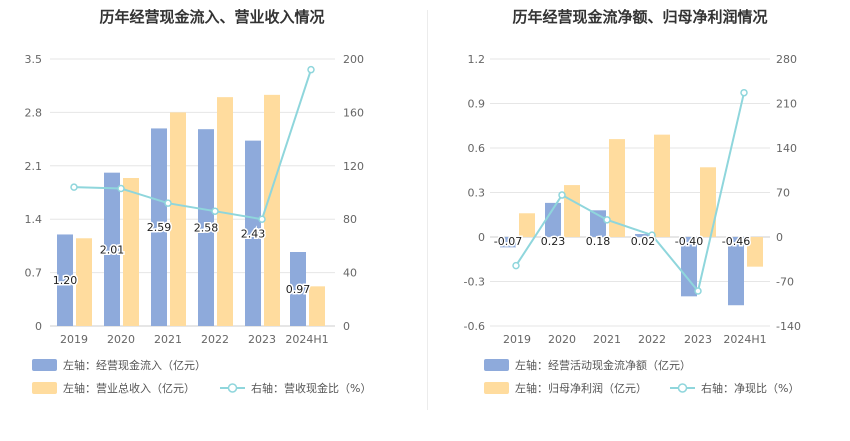  I want to click on data-label: 1.20, so click(65, 280).